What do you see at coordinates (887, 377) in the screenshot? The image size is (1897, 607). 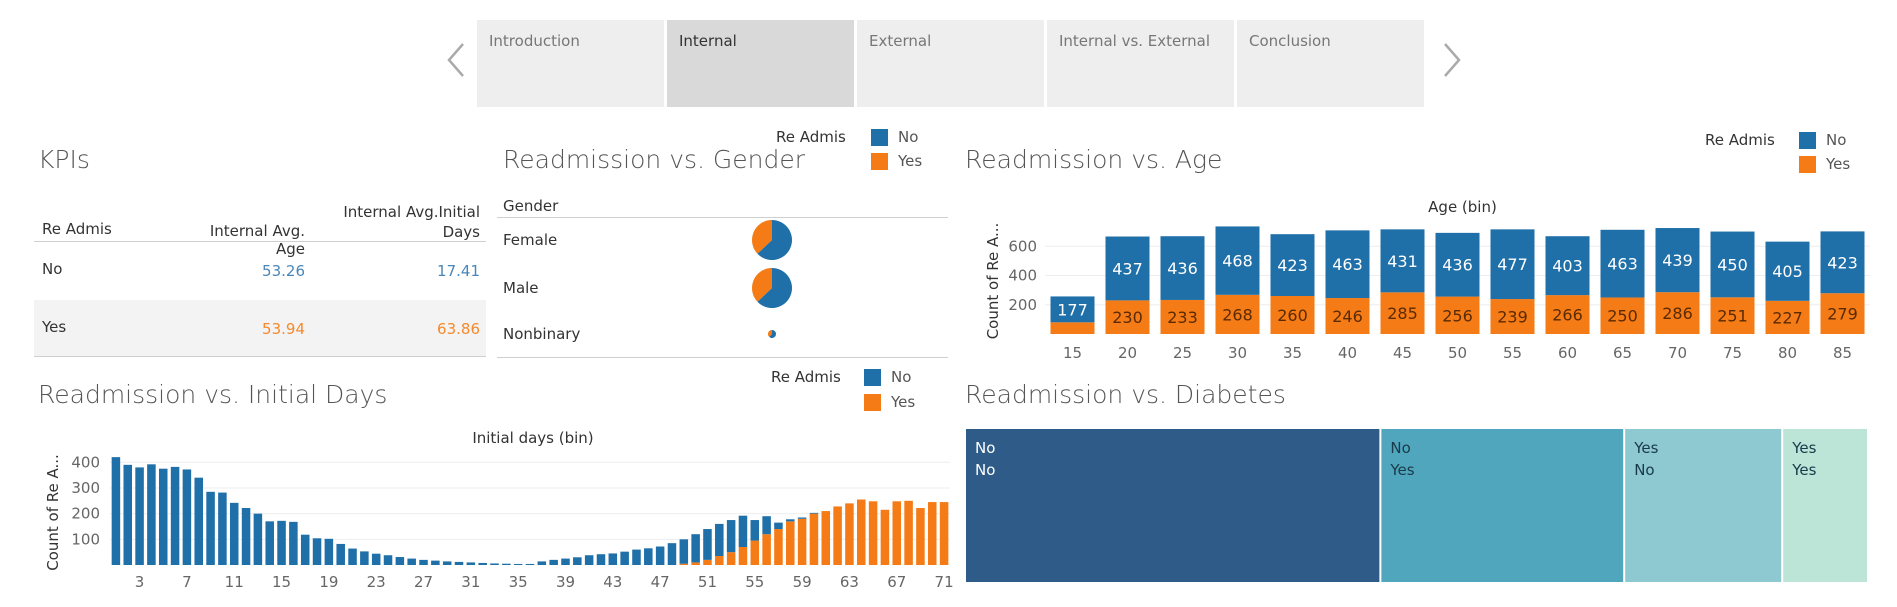 I see `days-legend-no: No` at bounding box center [887, 377].